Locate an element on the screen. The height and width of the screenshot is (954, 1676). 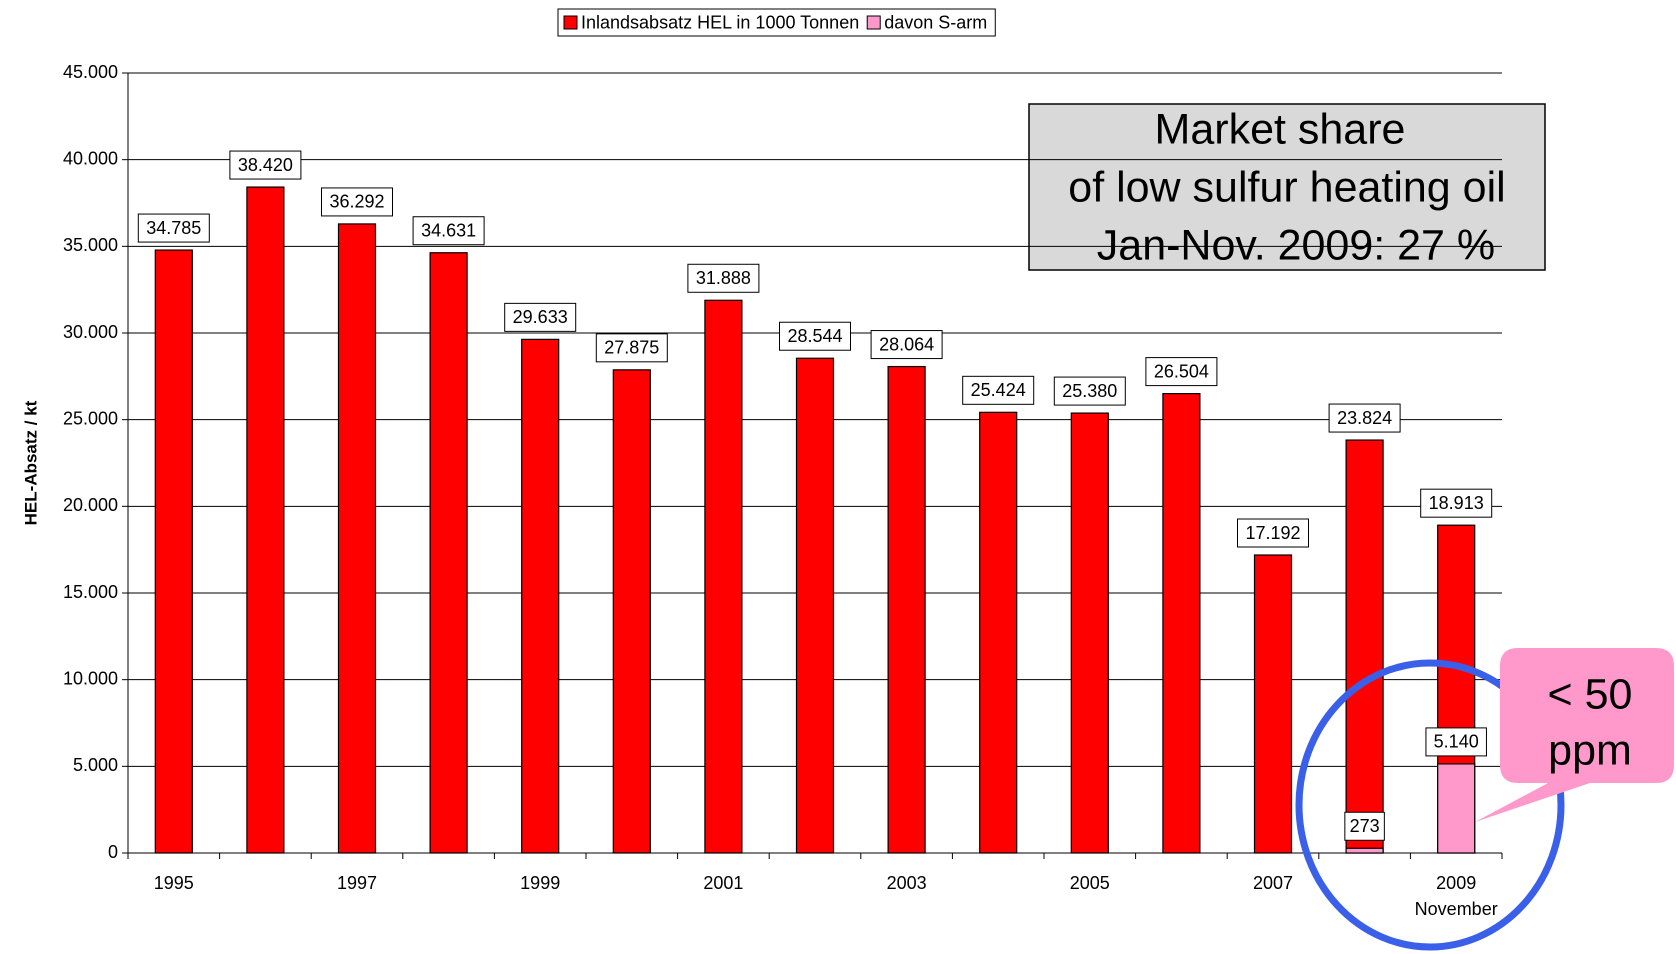
x-tick-label: 2001 is located at coordinates (723, 883).